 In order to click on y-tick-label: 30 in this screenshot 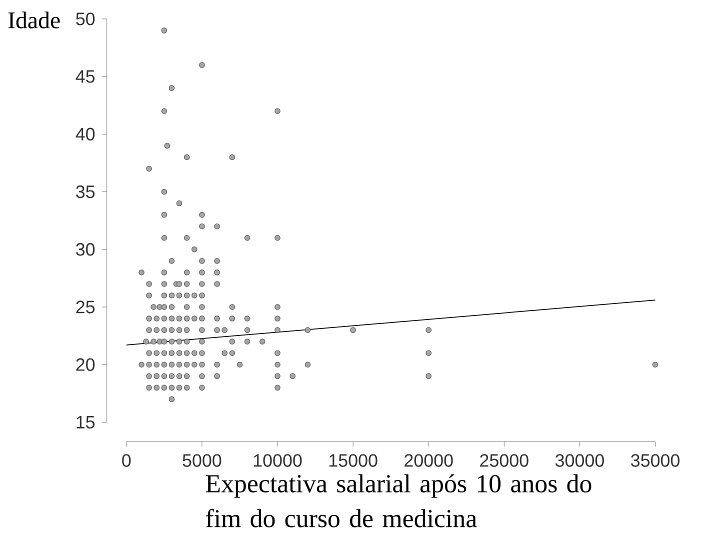, I will do `click(85, 249)`.